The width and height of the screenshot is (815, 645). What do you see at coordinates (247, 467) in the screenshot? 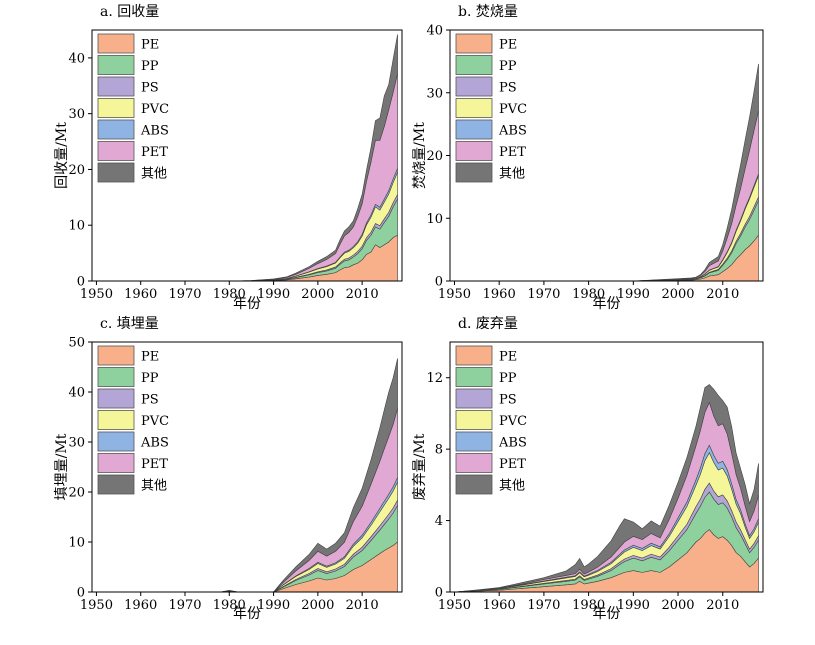
I see `axes-frame` at bounding box center [247, 467].